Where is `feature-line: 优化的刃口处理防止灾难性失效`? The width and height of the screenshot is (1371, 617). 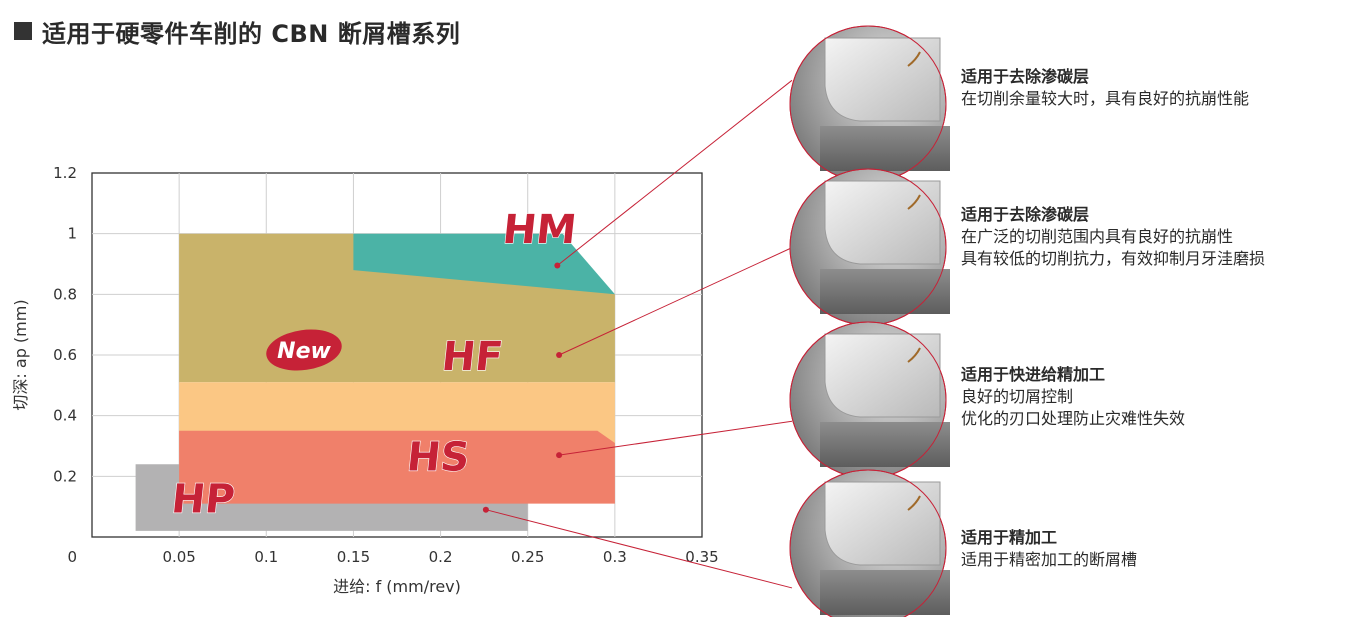 feature-line: 优化的刃口处理防止灾难性失效 is located at coordinates (1073, 418).